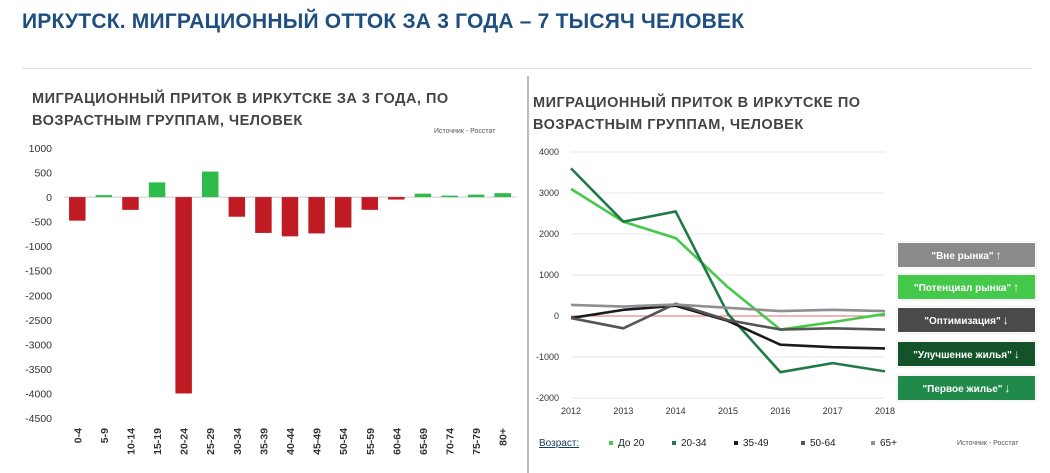  I want to click on age-legend-item: 20-34, so click(689, 443).